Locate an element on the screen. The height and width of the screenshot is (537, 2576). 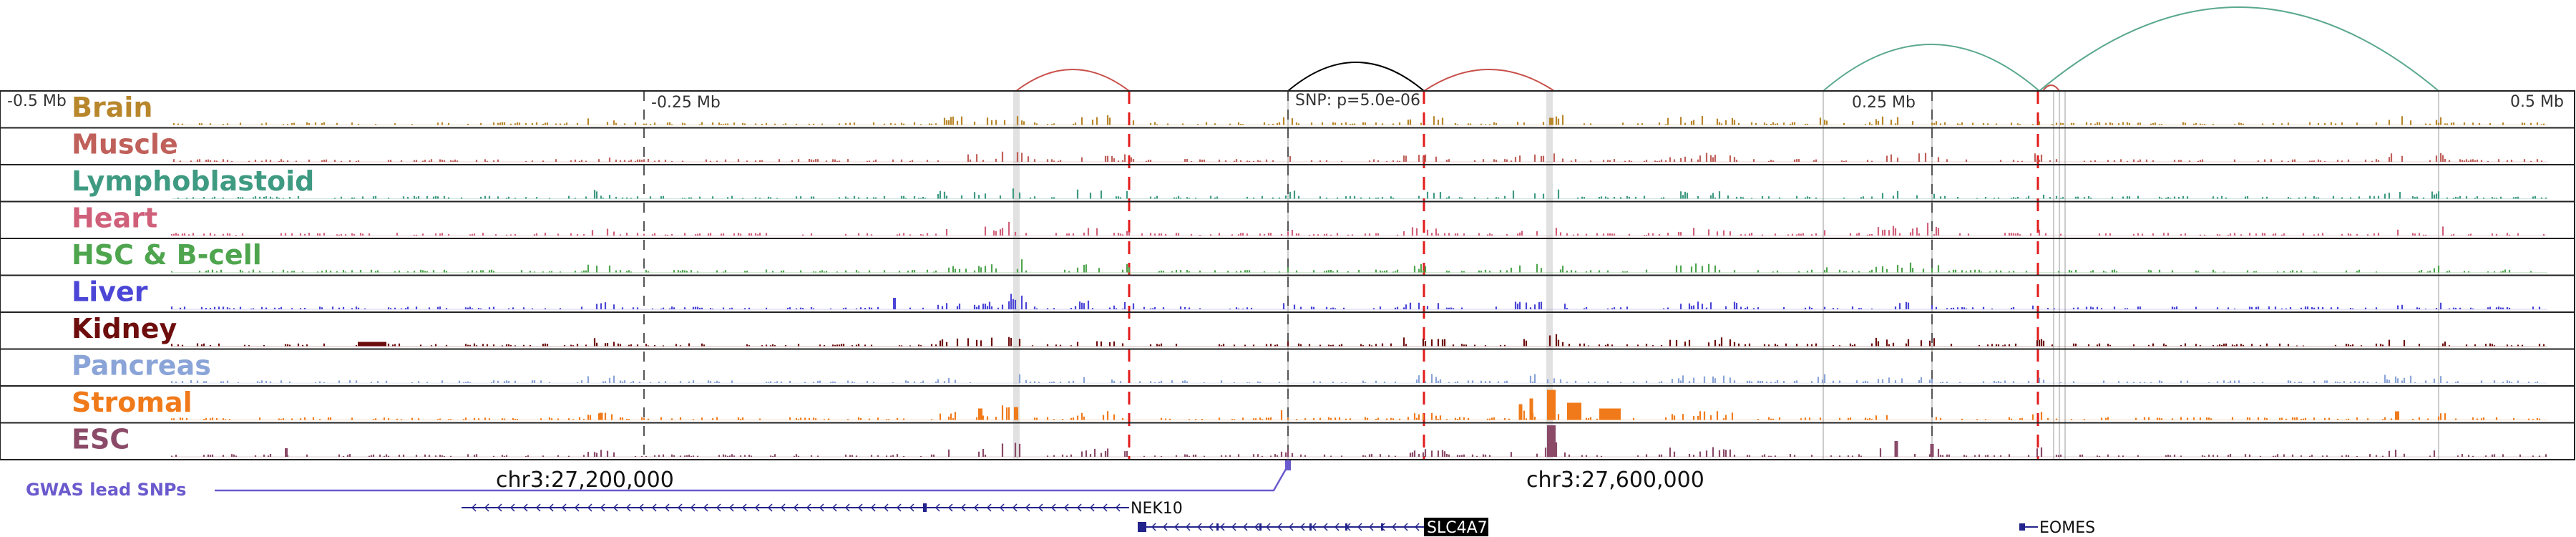
track-label: Kidney is located at coordinates (124, 328).